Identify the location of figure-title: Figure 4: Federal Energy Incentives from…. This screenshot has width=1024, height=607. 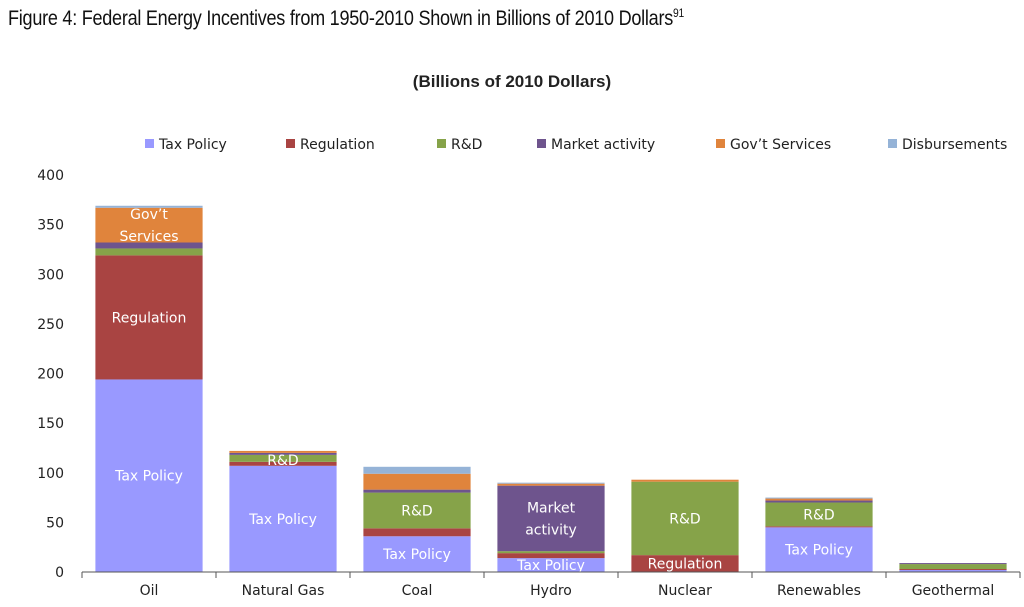
(346, 18).